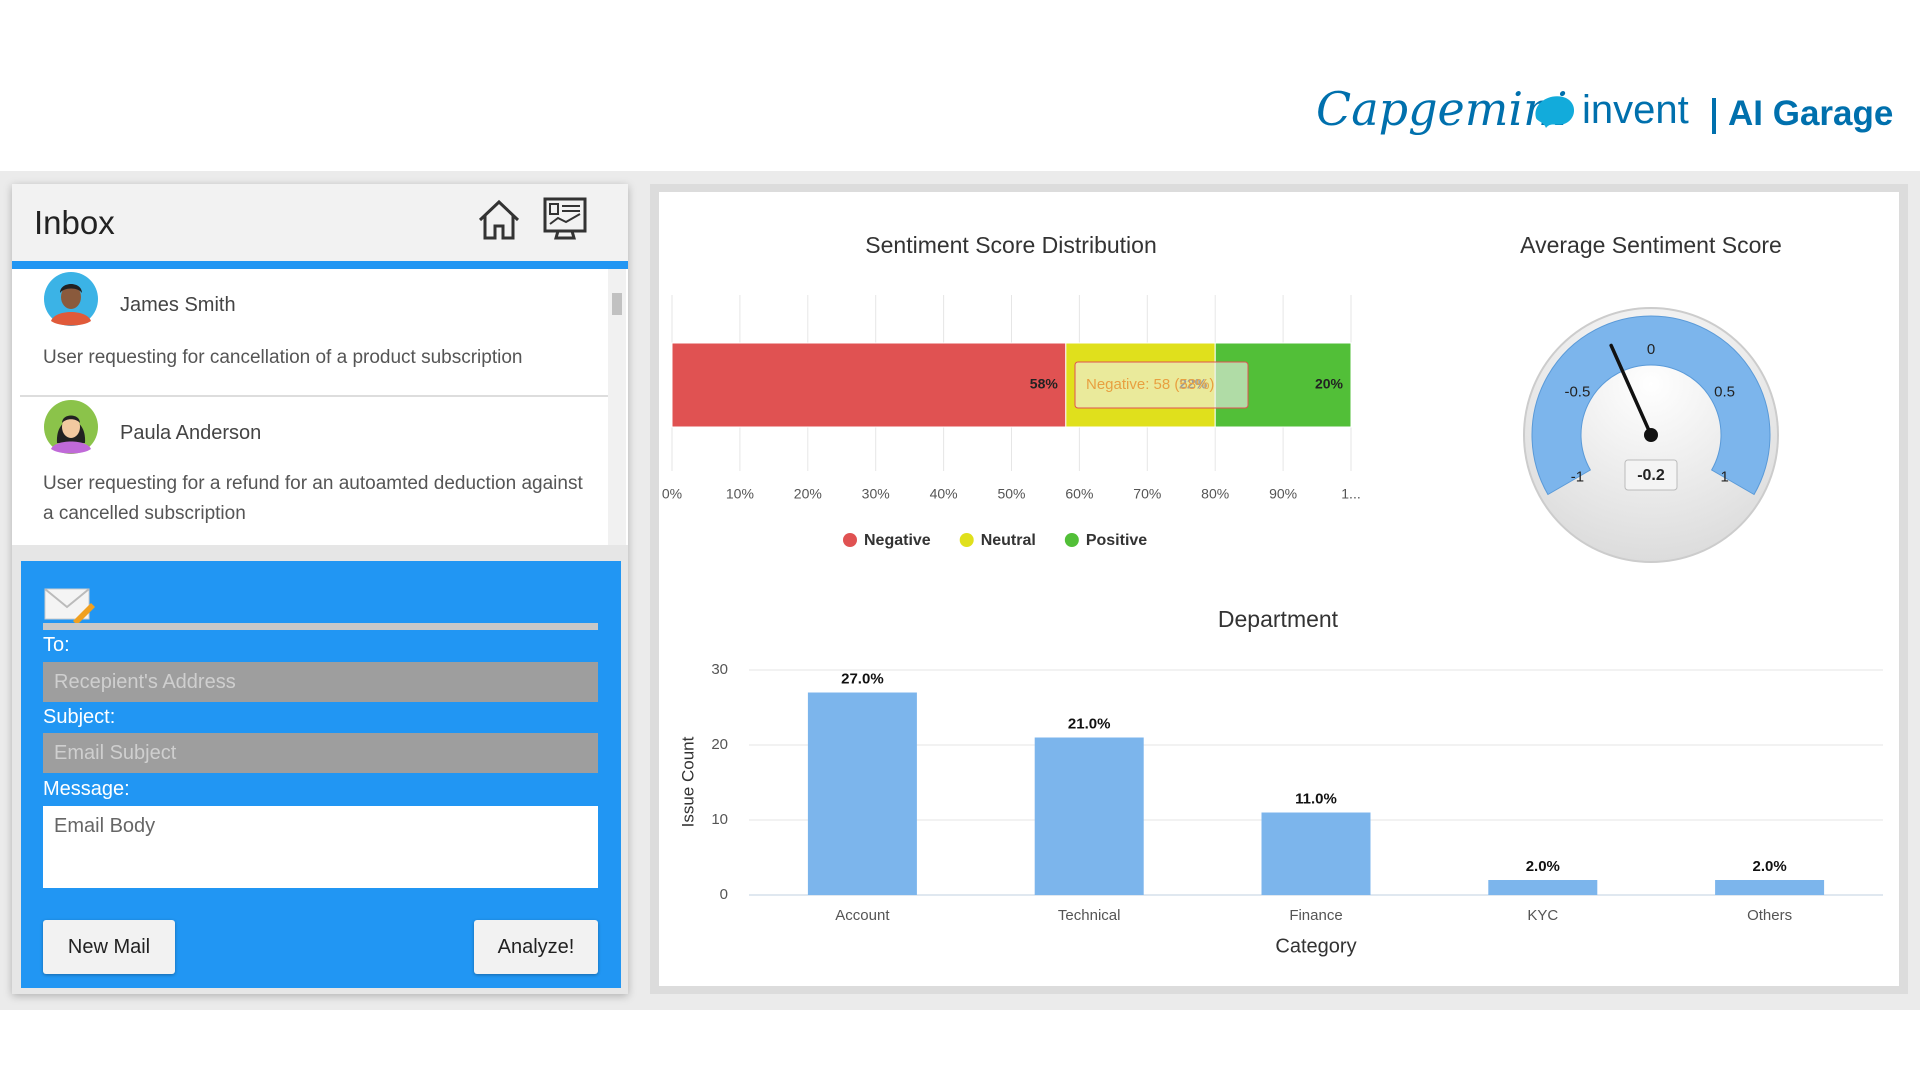 The image size is (1920, 1080). Describe the element at coordinates (191, 433) in the screenshot. I see `sender-name: Paula Anderson` at that location.